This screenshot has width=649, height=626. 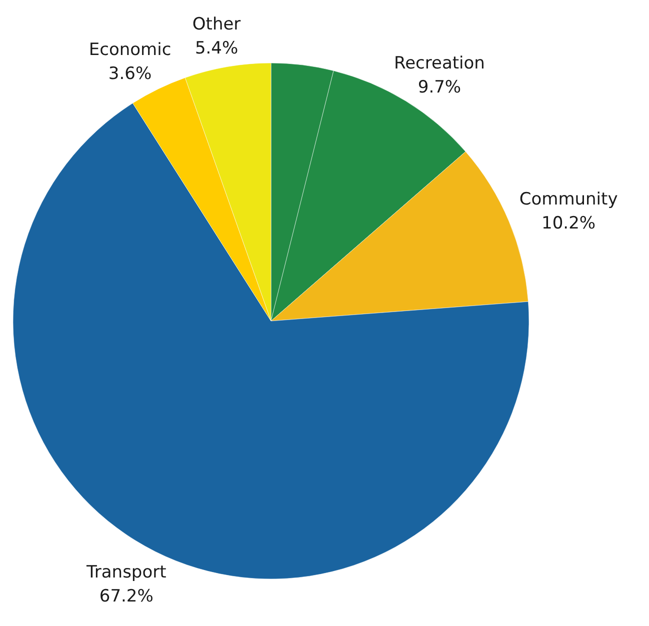 What do you see at coordinates (440, 87) in the screenshot?
I see `data-label: 9.7%` at bounding box center [440, 87].